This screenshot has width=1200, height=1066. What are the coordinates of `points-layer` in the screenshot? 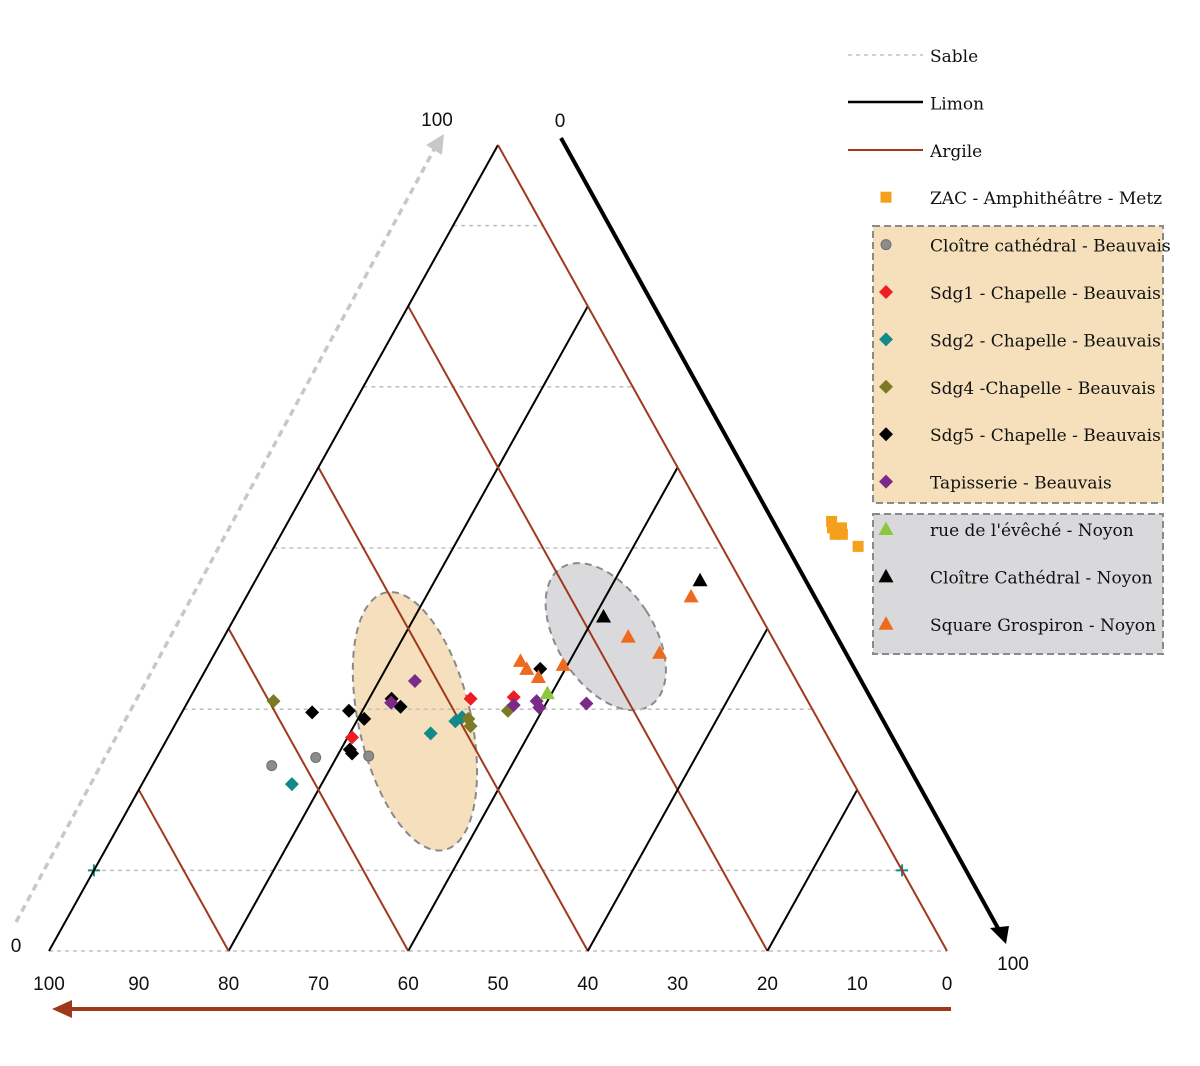 It's located at (565, 653).